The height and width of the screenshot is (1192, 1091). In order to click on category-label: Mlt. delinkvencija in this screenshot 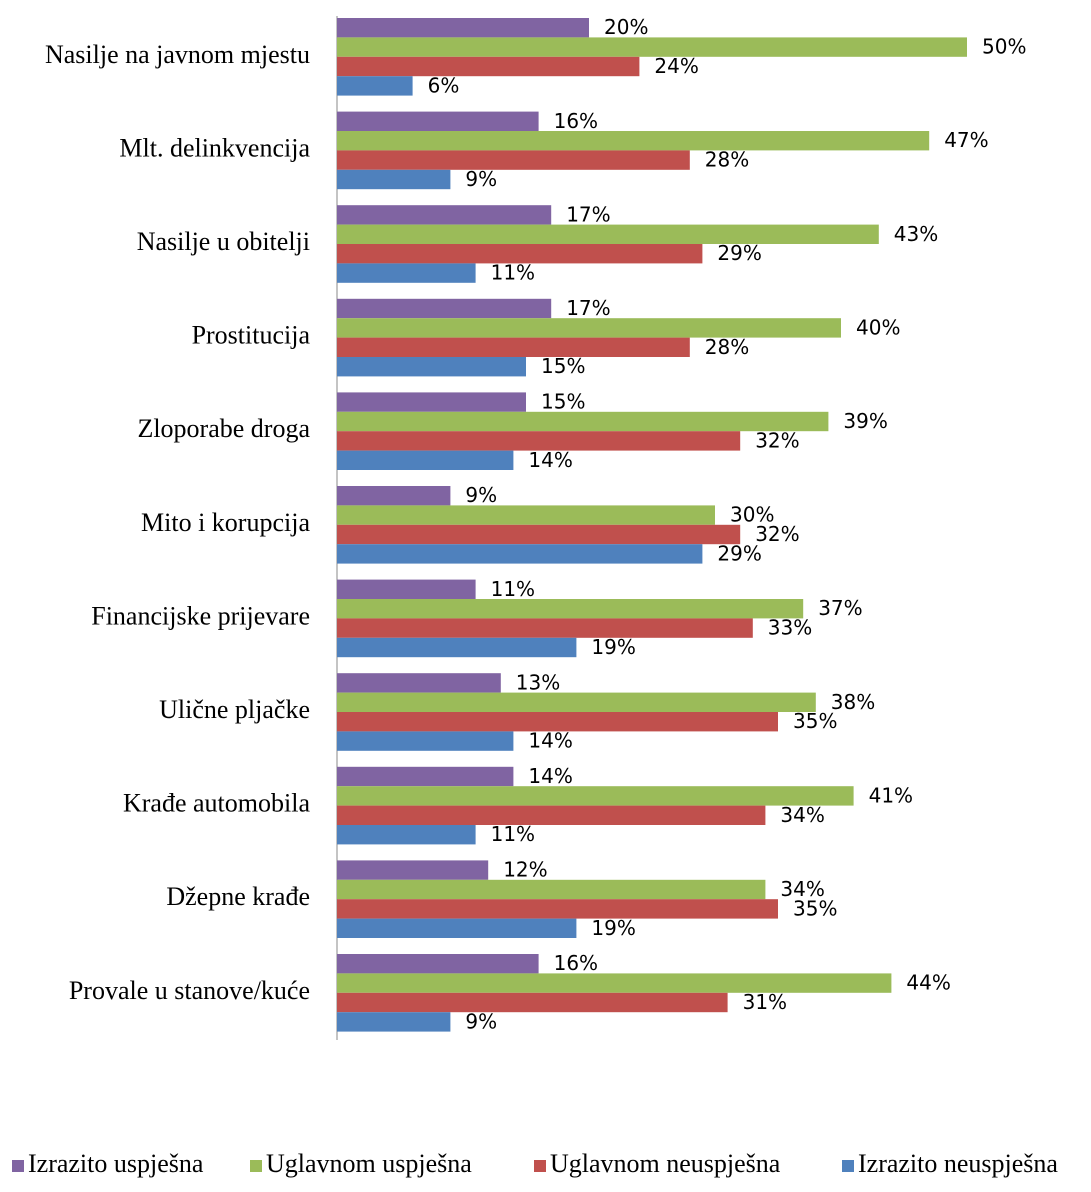, I will do `click(214, 147)`.